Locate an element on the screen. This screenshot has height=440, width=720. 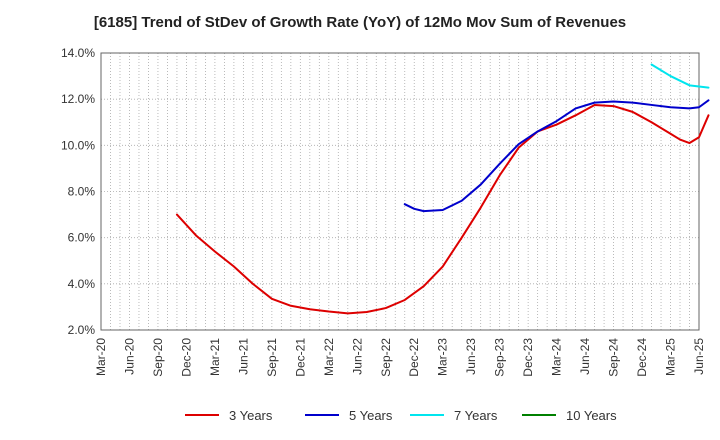
legend-item: 3 Years is located at coordinates (228, 415).